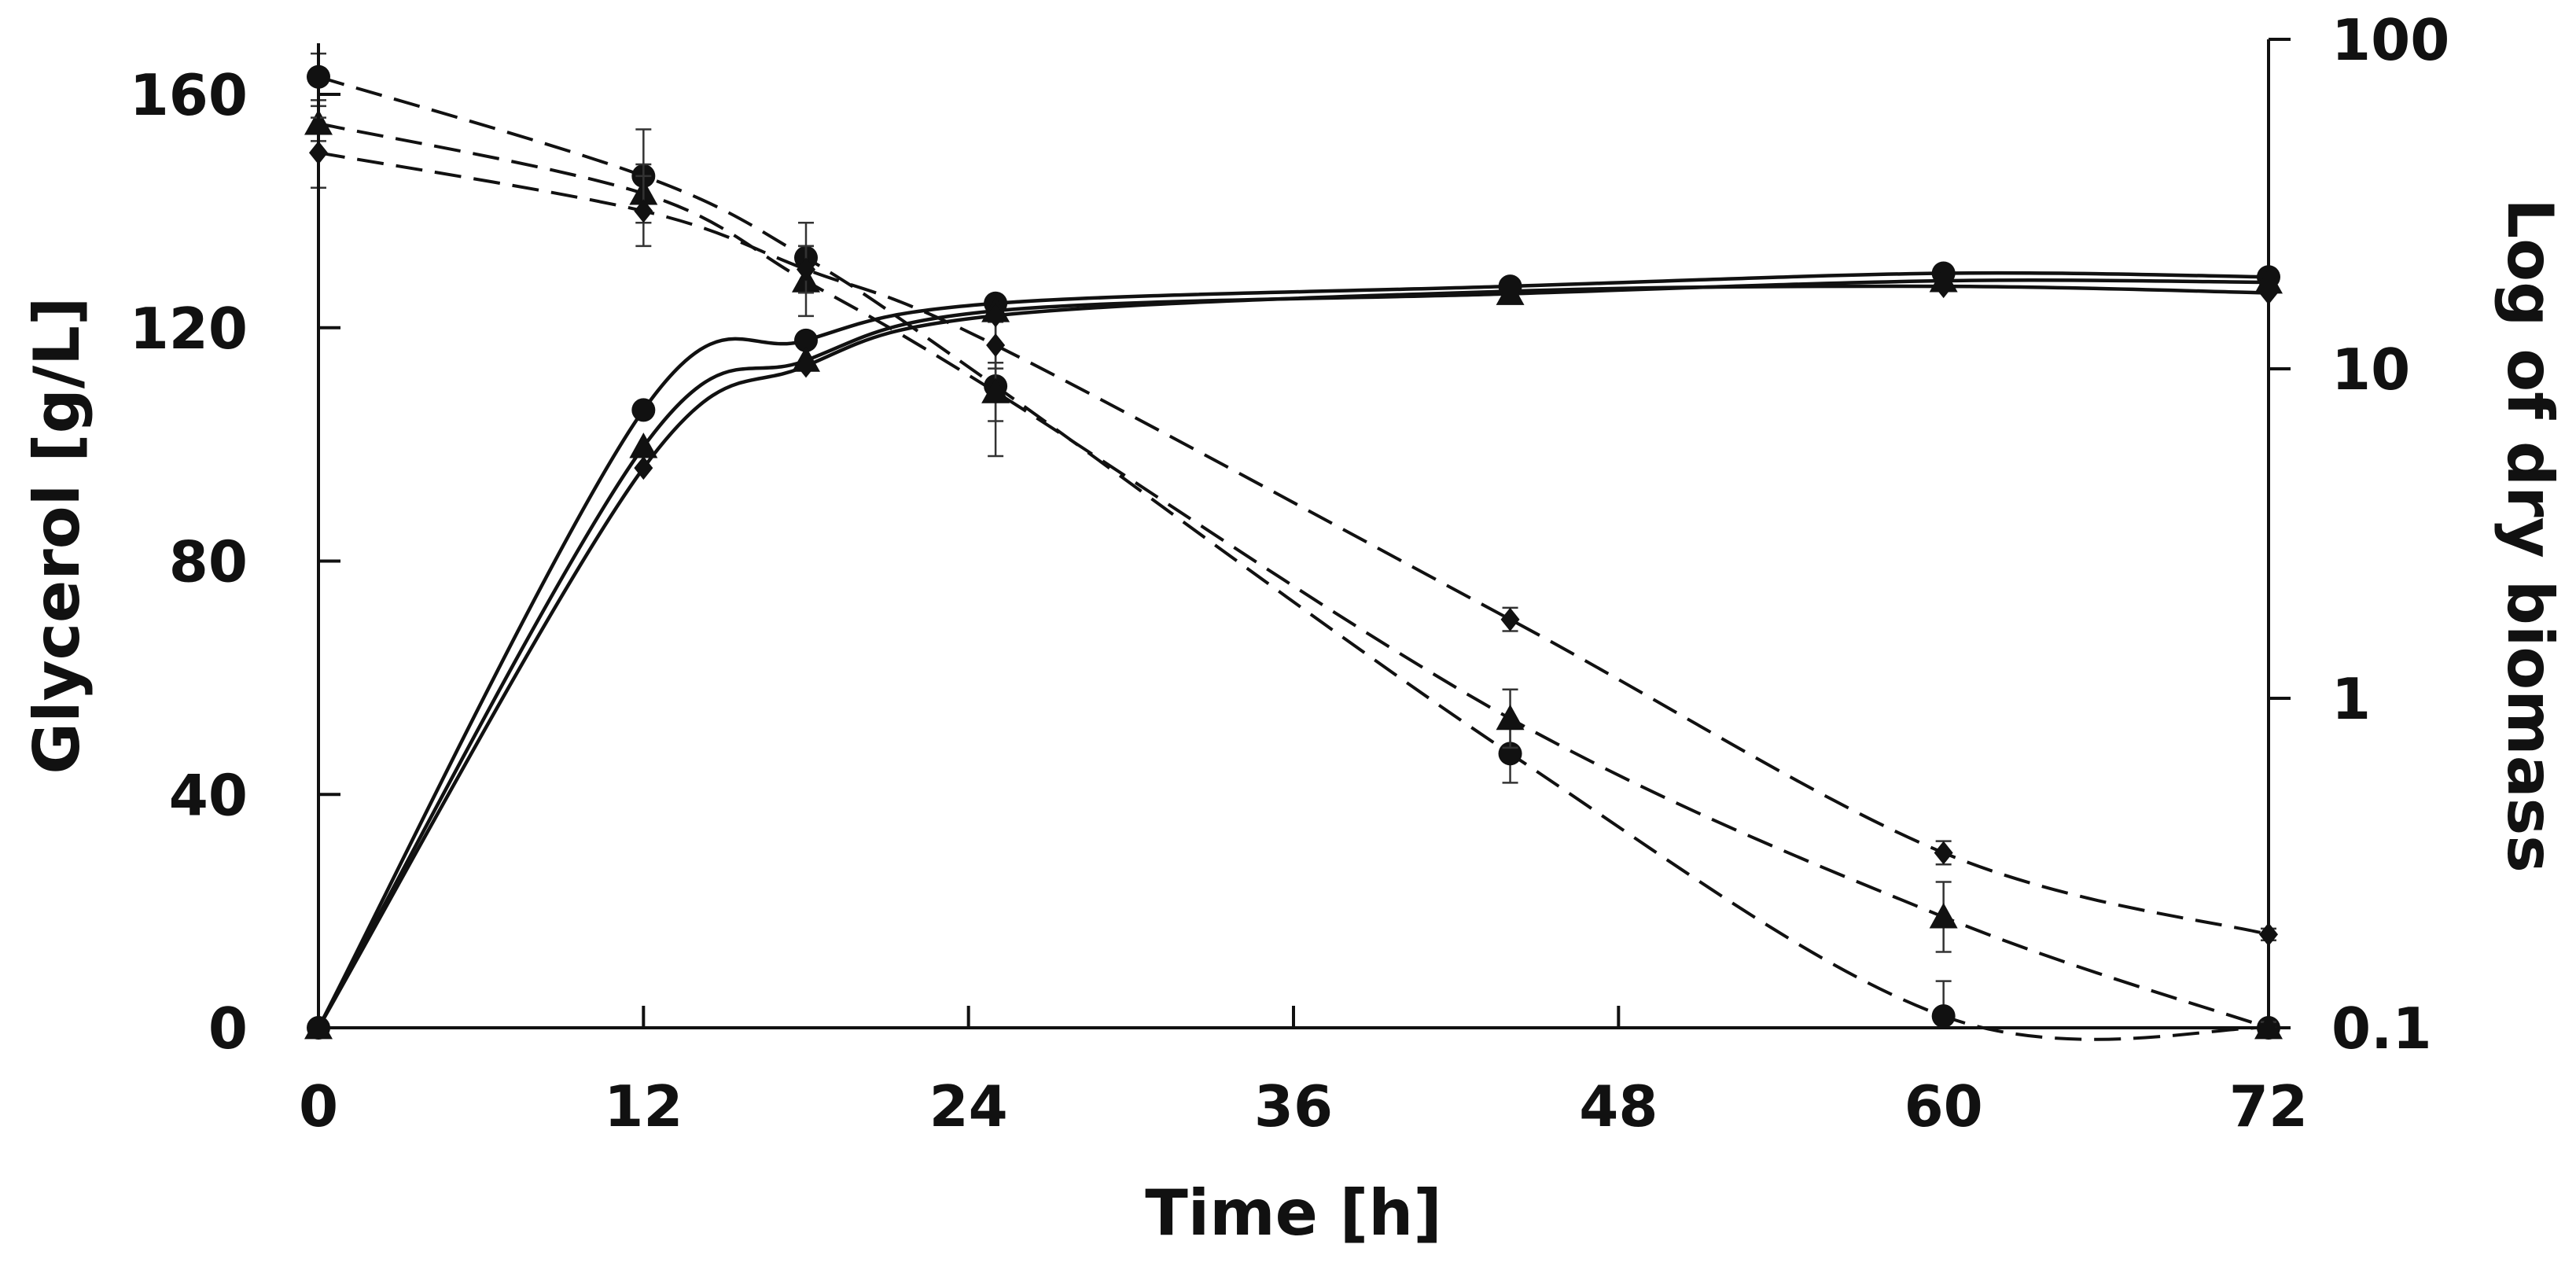 Image resolution: width=2576 pixels, height=1270 pixels. What do you see at coordinates (319, 1106) in the screenshot?
I see `x-tick-label: 0` at bounding box center [319, 1106].